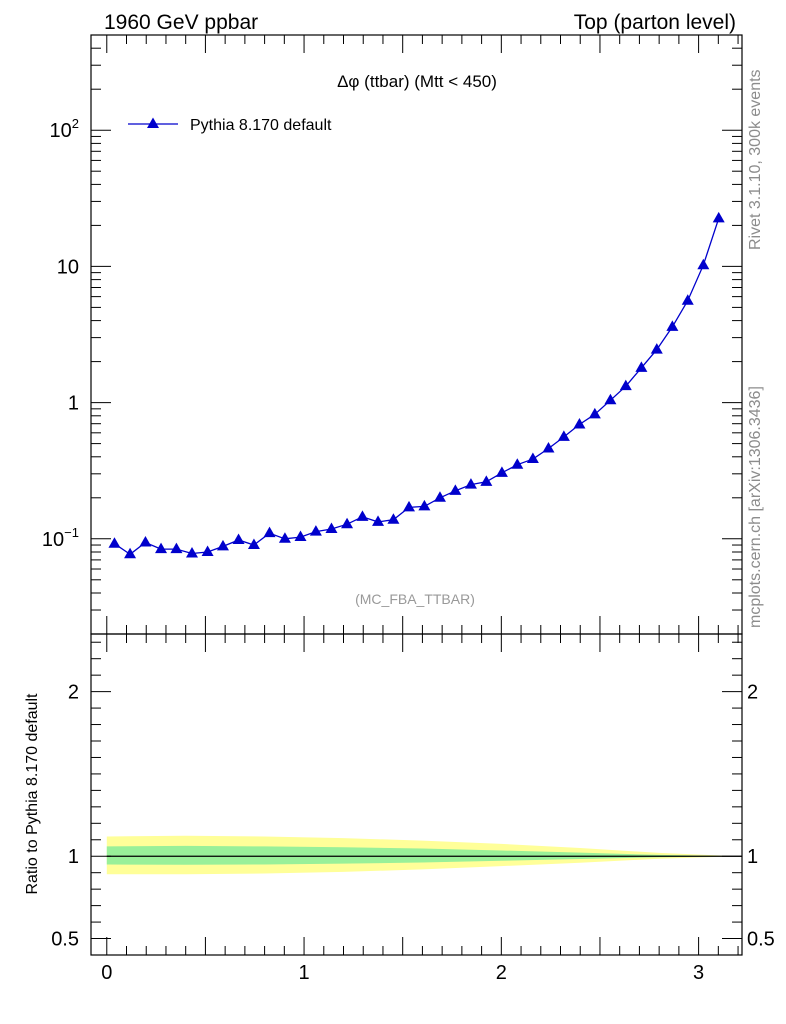 The image size is (786, 1024). What do you see at coordinates (64, 129) in the screenshot?
I see `y-tick-label: 10²` at bounding box center [64, 129].